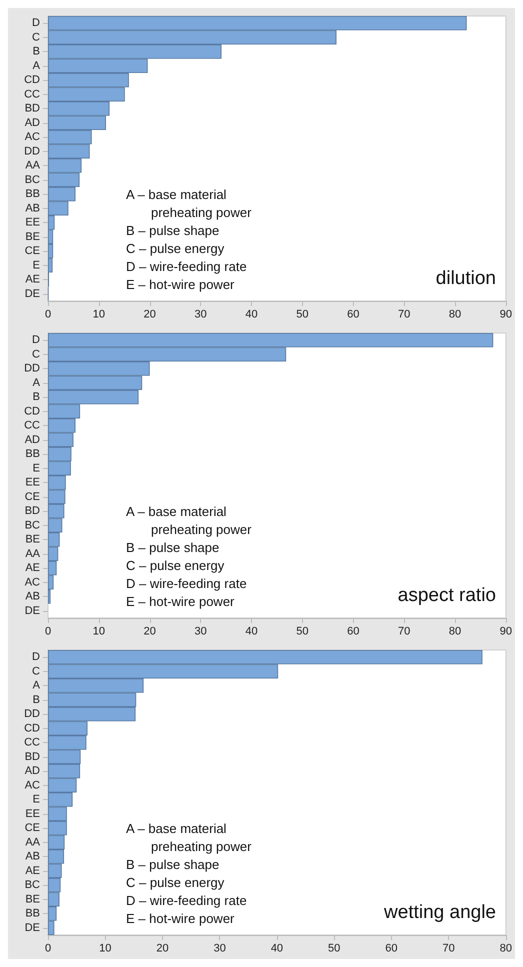 This screenshot has width=523, height=967. What do you see at coordinates (439, 912) in the screenshot?
I see `text: wetting angle` at bounding box center [439, 912].